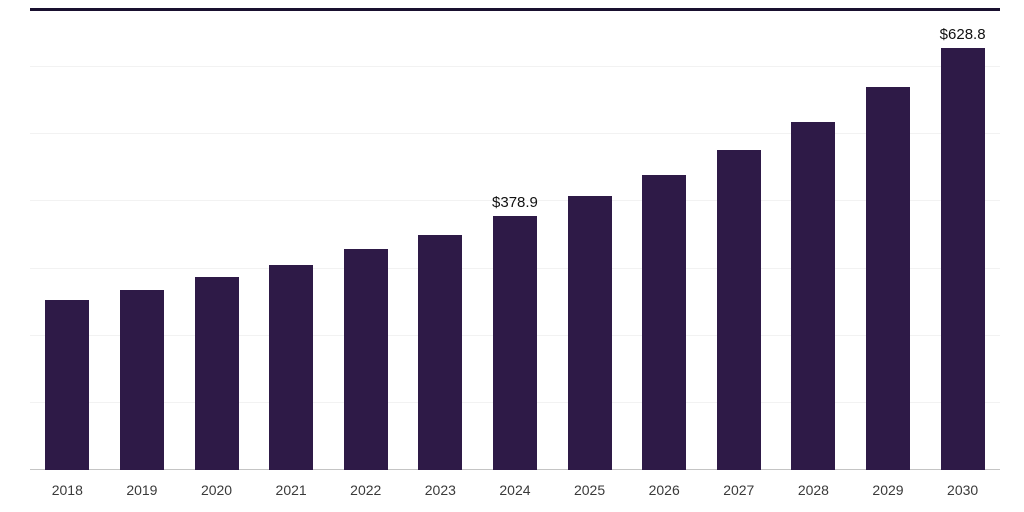 The width and height of the screenshot is (1024, 512). Describe the element at coordinates (739, 490) in the screenshot. I see `x-axis-label: 2027` at that location.